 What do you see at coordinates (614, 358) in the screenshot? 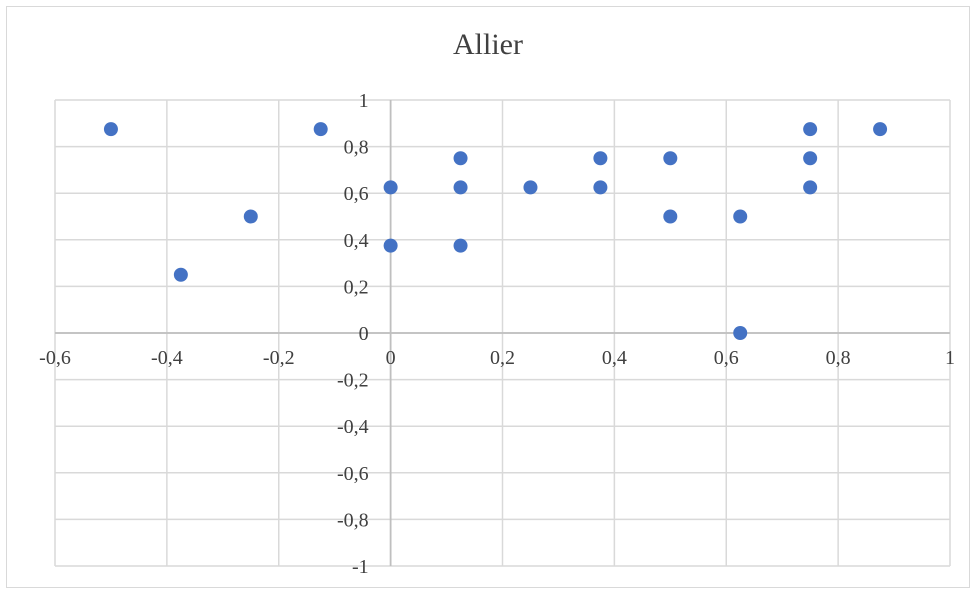
I see `x-tick-label: 0,4` at bounding box center [614, 358].